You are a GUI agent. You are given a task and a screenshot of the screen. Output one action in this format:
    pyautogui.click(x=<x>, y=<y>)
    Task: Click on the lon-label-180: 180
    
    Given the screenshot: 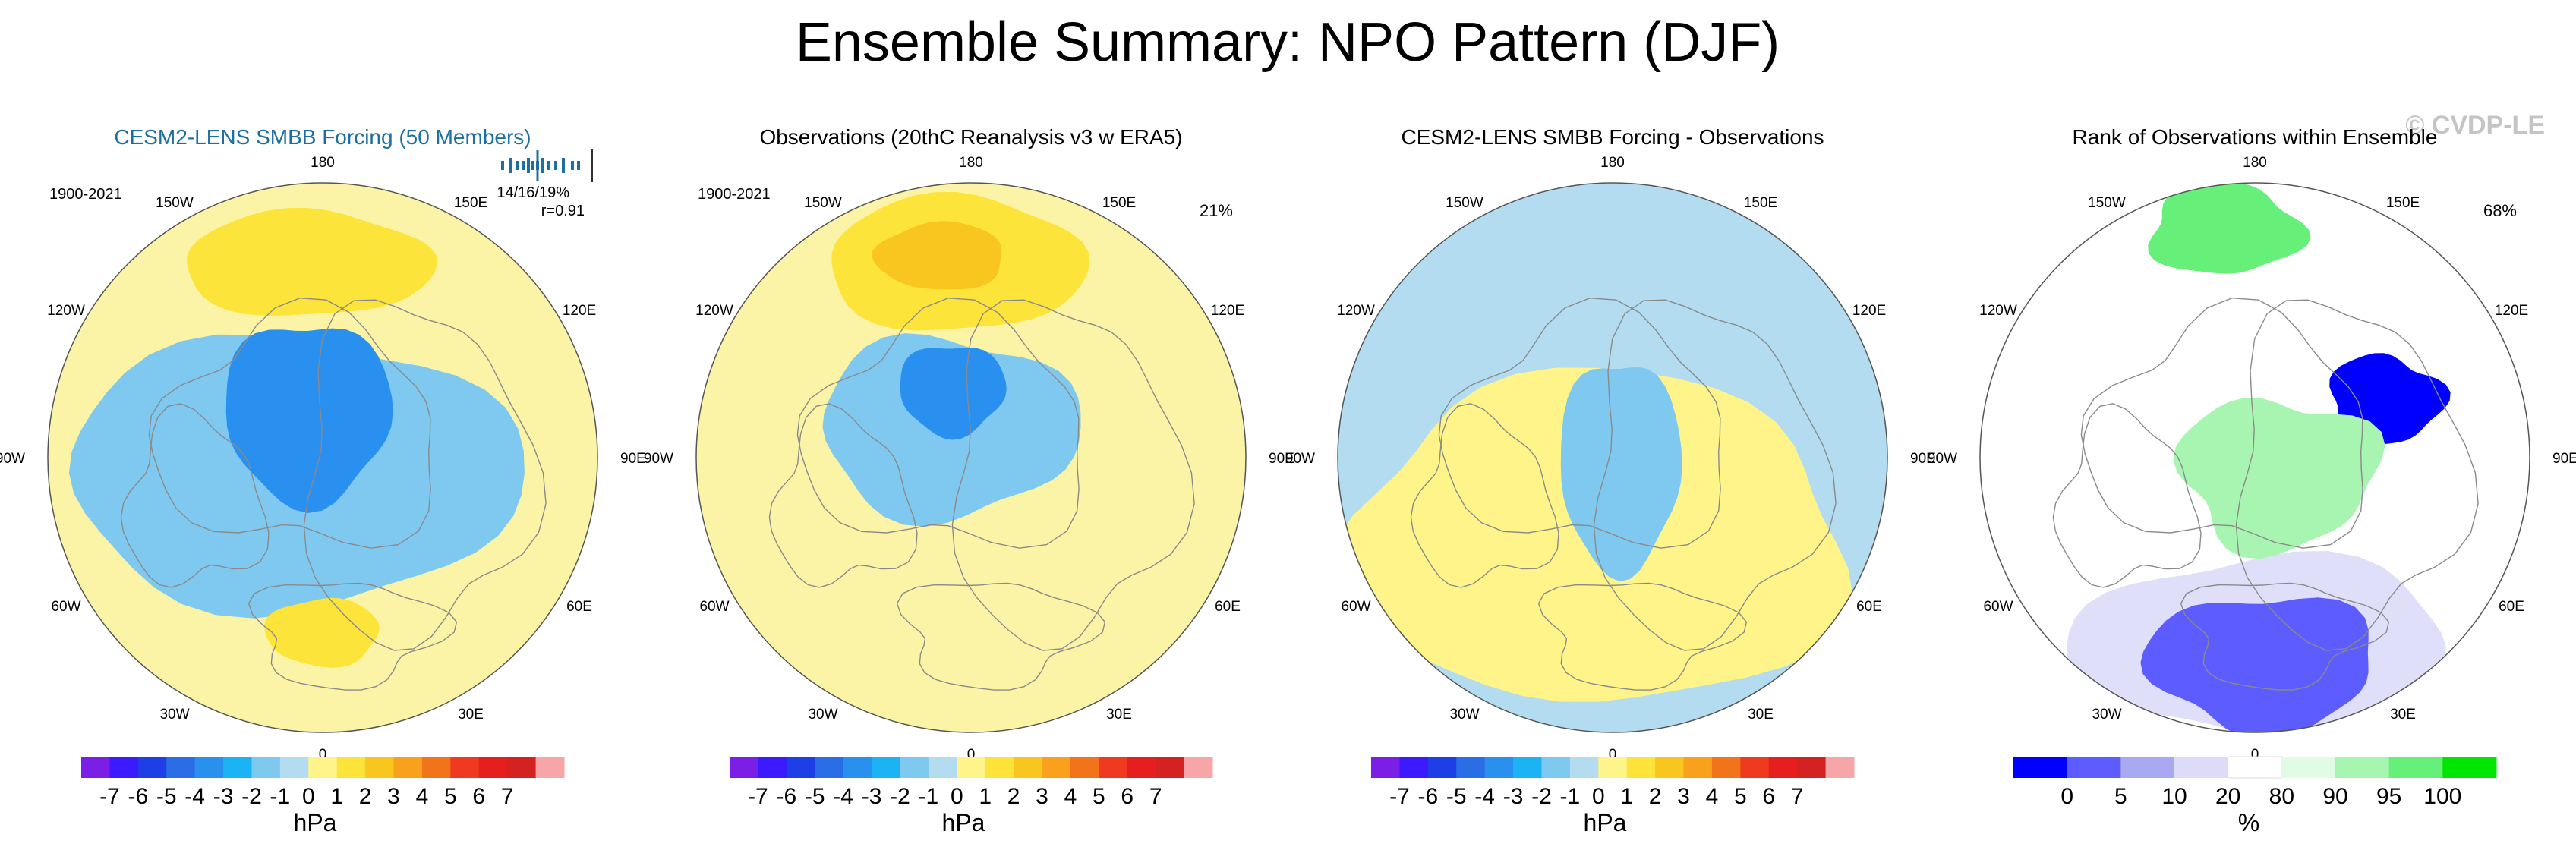 What is the action you would take?
    pyautogui.click(x=323, y=163)
    